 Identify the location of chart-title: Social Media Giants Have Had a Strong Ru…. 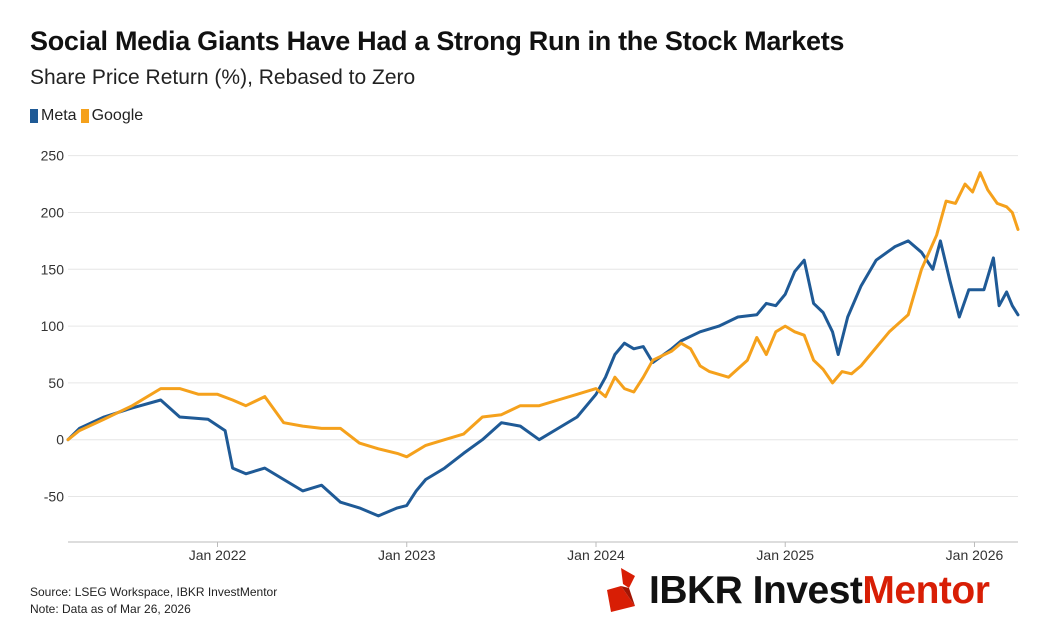
(437, 41).